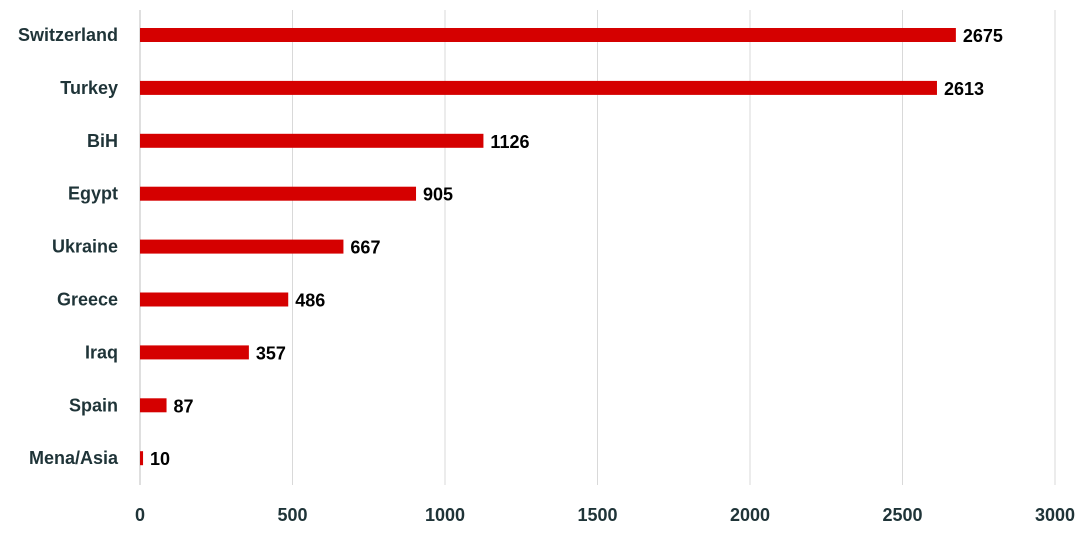 The width and height of the screenshot is (1088, 554). What do you see at coordinates (93, 405) in the screenshot?
I see `category-label: Spain` at bounding box center [93, 405].